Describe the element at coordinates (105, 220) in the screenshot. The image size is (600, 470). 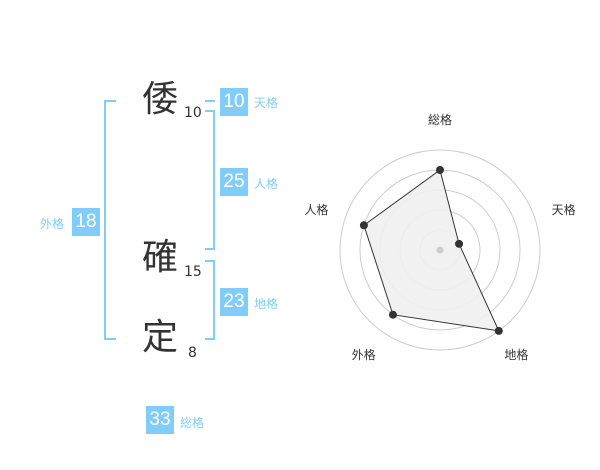
I see `gaikaku-bracket` at that location.